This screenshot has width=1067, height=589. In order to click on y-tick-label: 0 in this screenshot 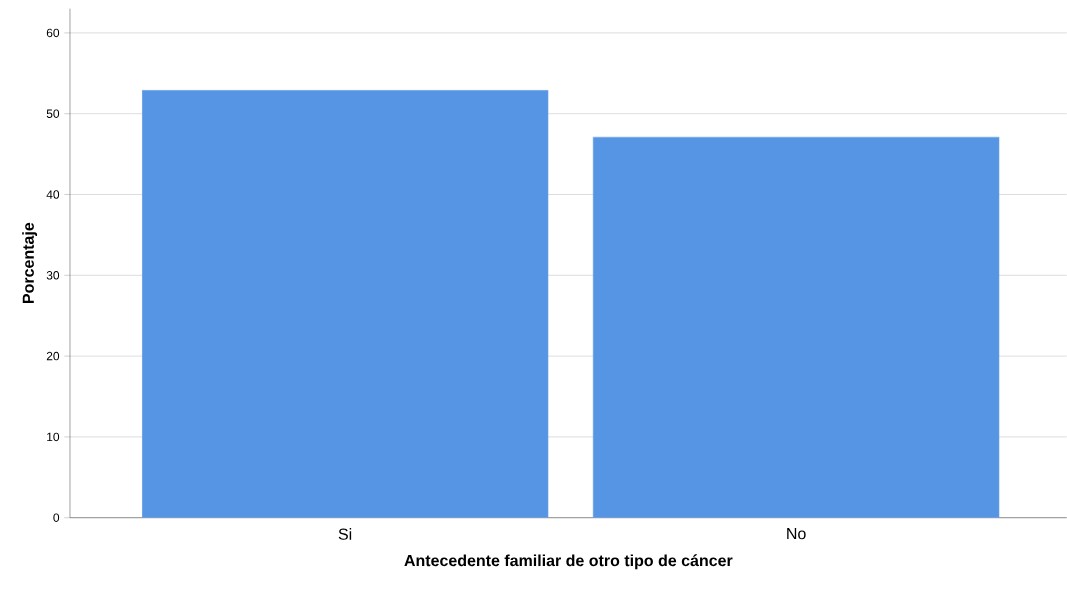, I will do `click(56, 518)`.